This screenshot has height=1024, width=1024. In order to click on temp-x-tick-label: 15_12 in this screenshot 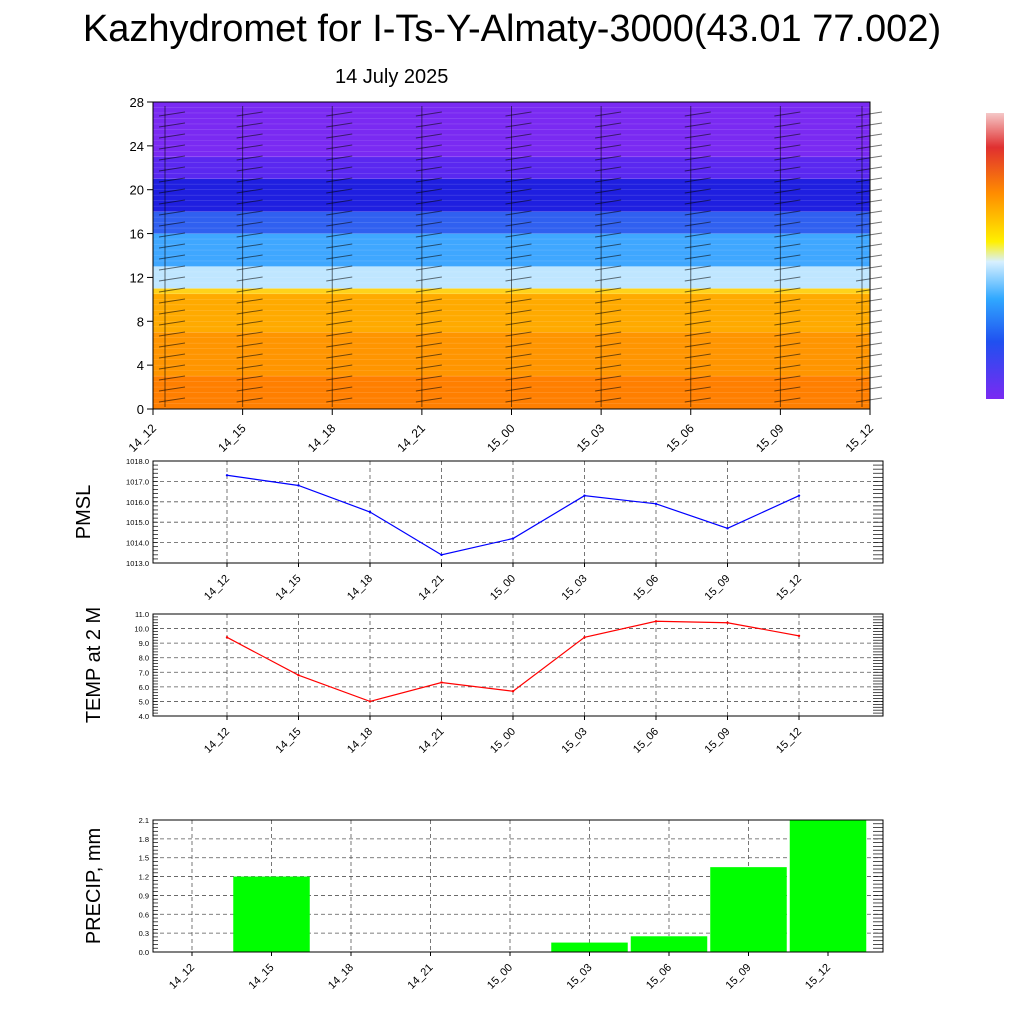, I will do `click(789, 741)`.